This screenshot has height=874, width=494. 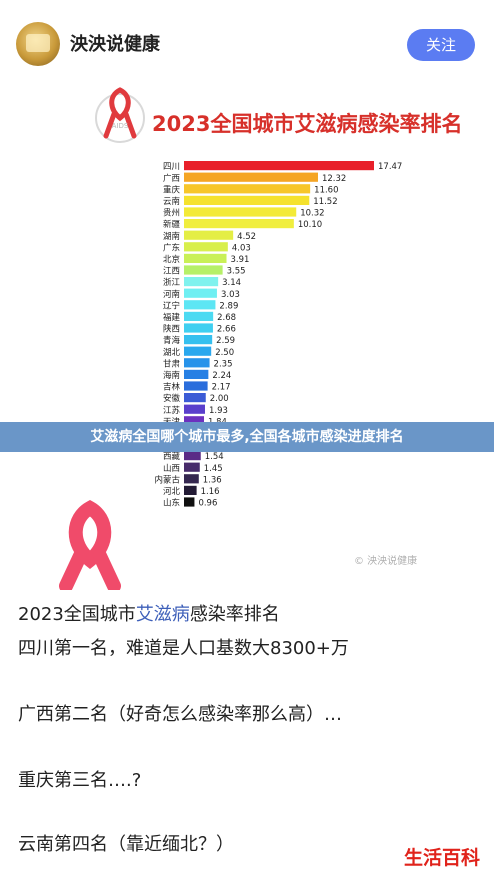 I want to click on category-label: 广西, so click(x=171, y=178).